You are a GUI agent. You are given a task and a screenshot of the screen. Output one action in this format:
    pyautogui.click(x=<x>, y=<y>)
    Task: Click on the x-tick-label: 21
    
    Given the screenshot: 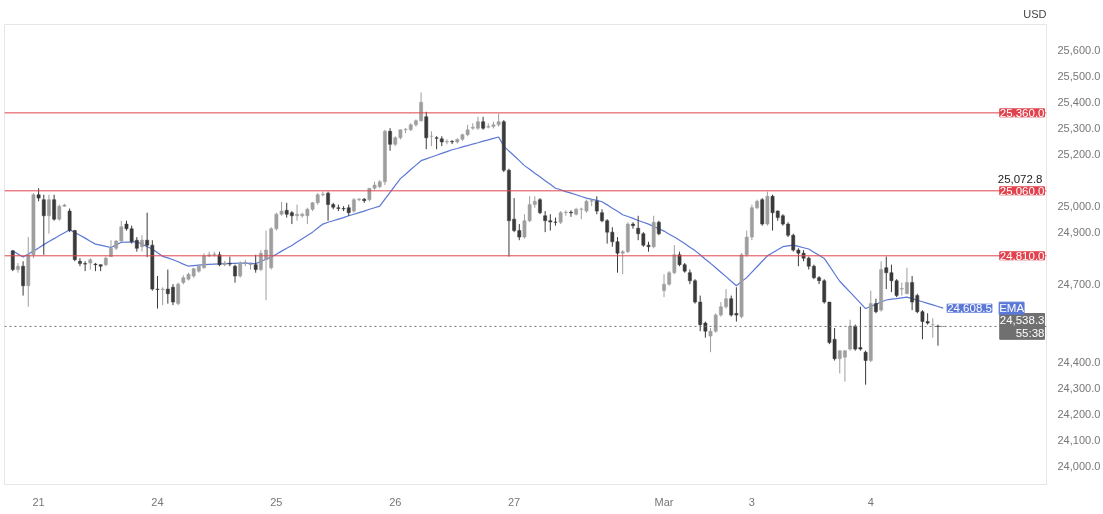 What is the action you would take?
    pyautogui.click(x=38, y=501)
    